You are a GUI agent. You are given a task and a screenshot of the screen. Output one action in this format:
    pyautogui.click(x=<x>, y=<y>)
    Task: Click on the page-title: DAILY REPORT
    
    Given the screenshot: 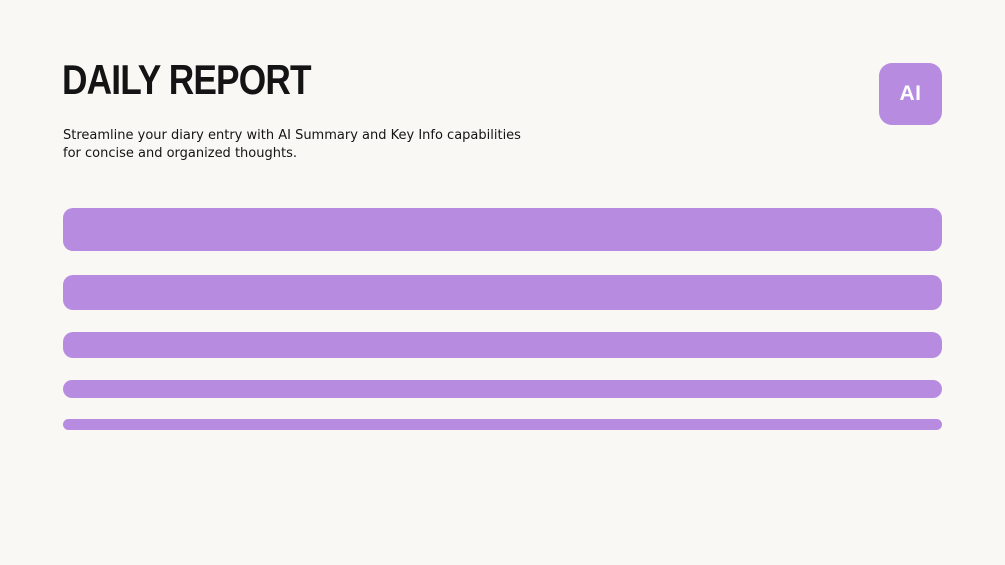 What is the action you would take?
    pyautogui.click(x=187, y=79)
    